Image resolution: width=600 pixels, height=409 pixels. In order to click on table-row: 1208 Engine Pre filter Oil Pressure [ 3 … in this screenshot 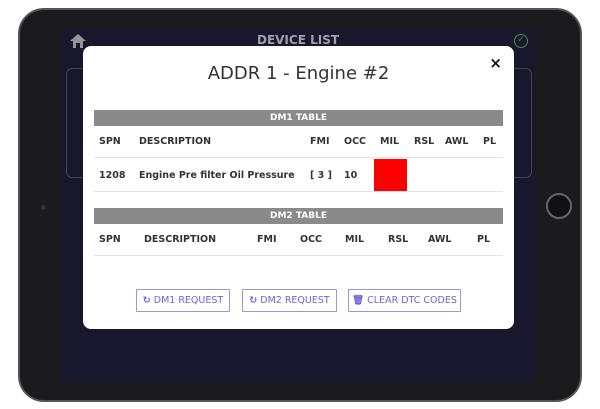, I will do `click(298, 175)`.